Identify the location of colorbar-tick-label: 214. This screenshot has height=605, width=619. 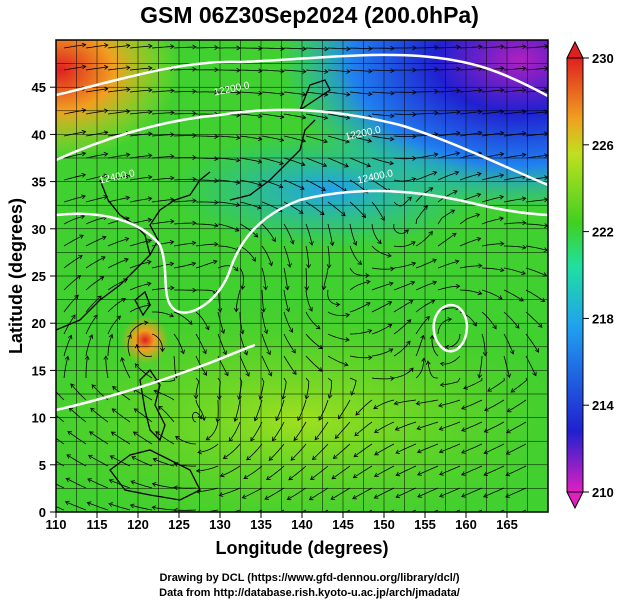
(603, 405).